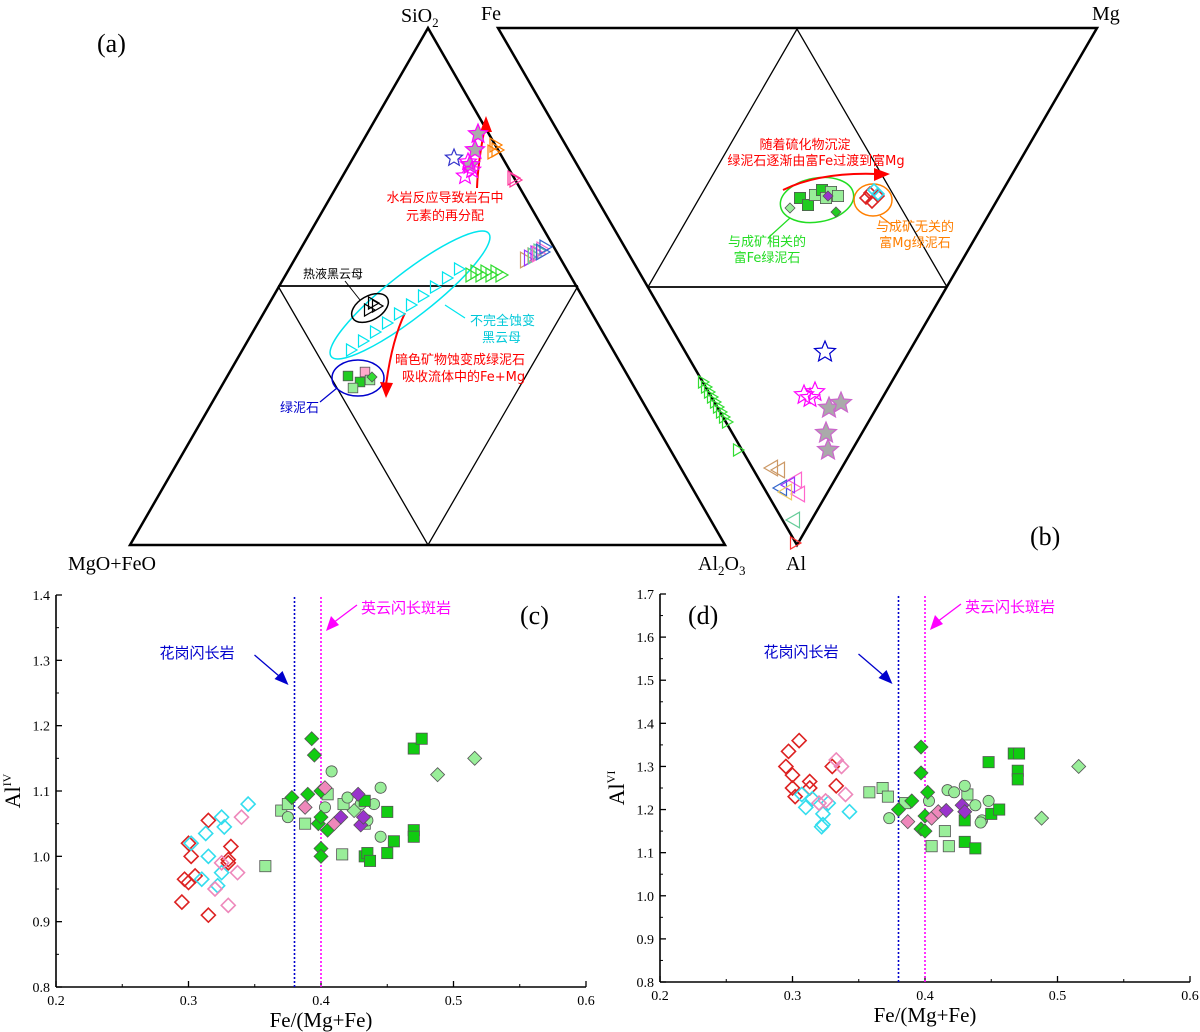 The image size is (1200, 1032). I want to click on x-tick-label: 0.4, so click(321, 1001).